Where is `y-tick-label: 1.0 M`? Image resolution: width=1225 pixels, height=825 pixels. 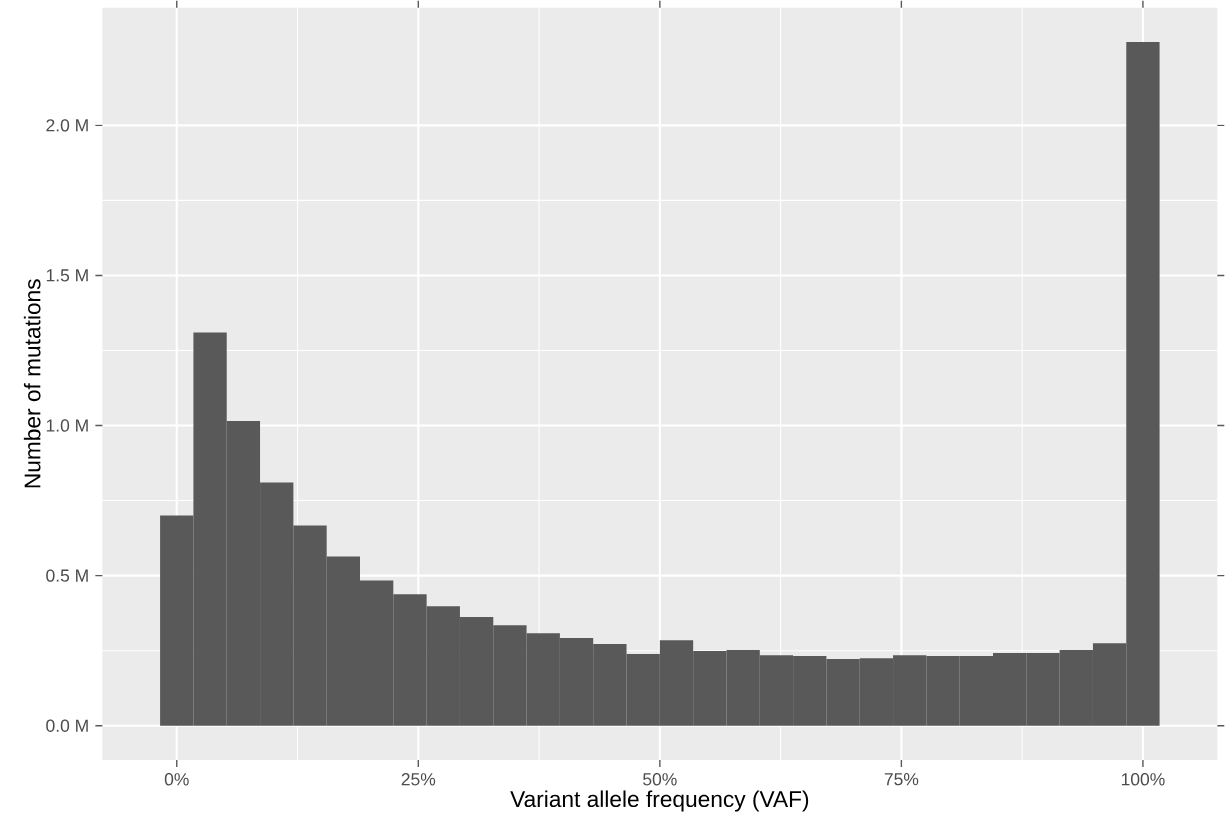 y-tick-label: 1.0 M is located at coordinates (67, 425).